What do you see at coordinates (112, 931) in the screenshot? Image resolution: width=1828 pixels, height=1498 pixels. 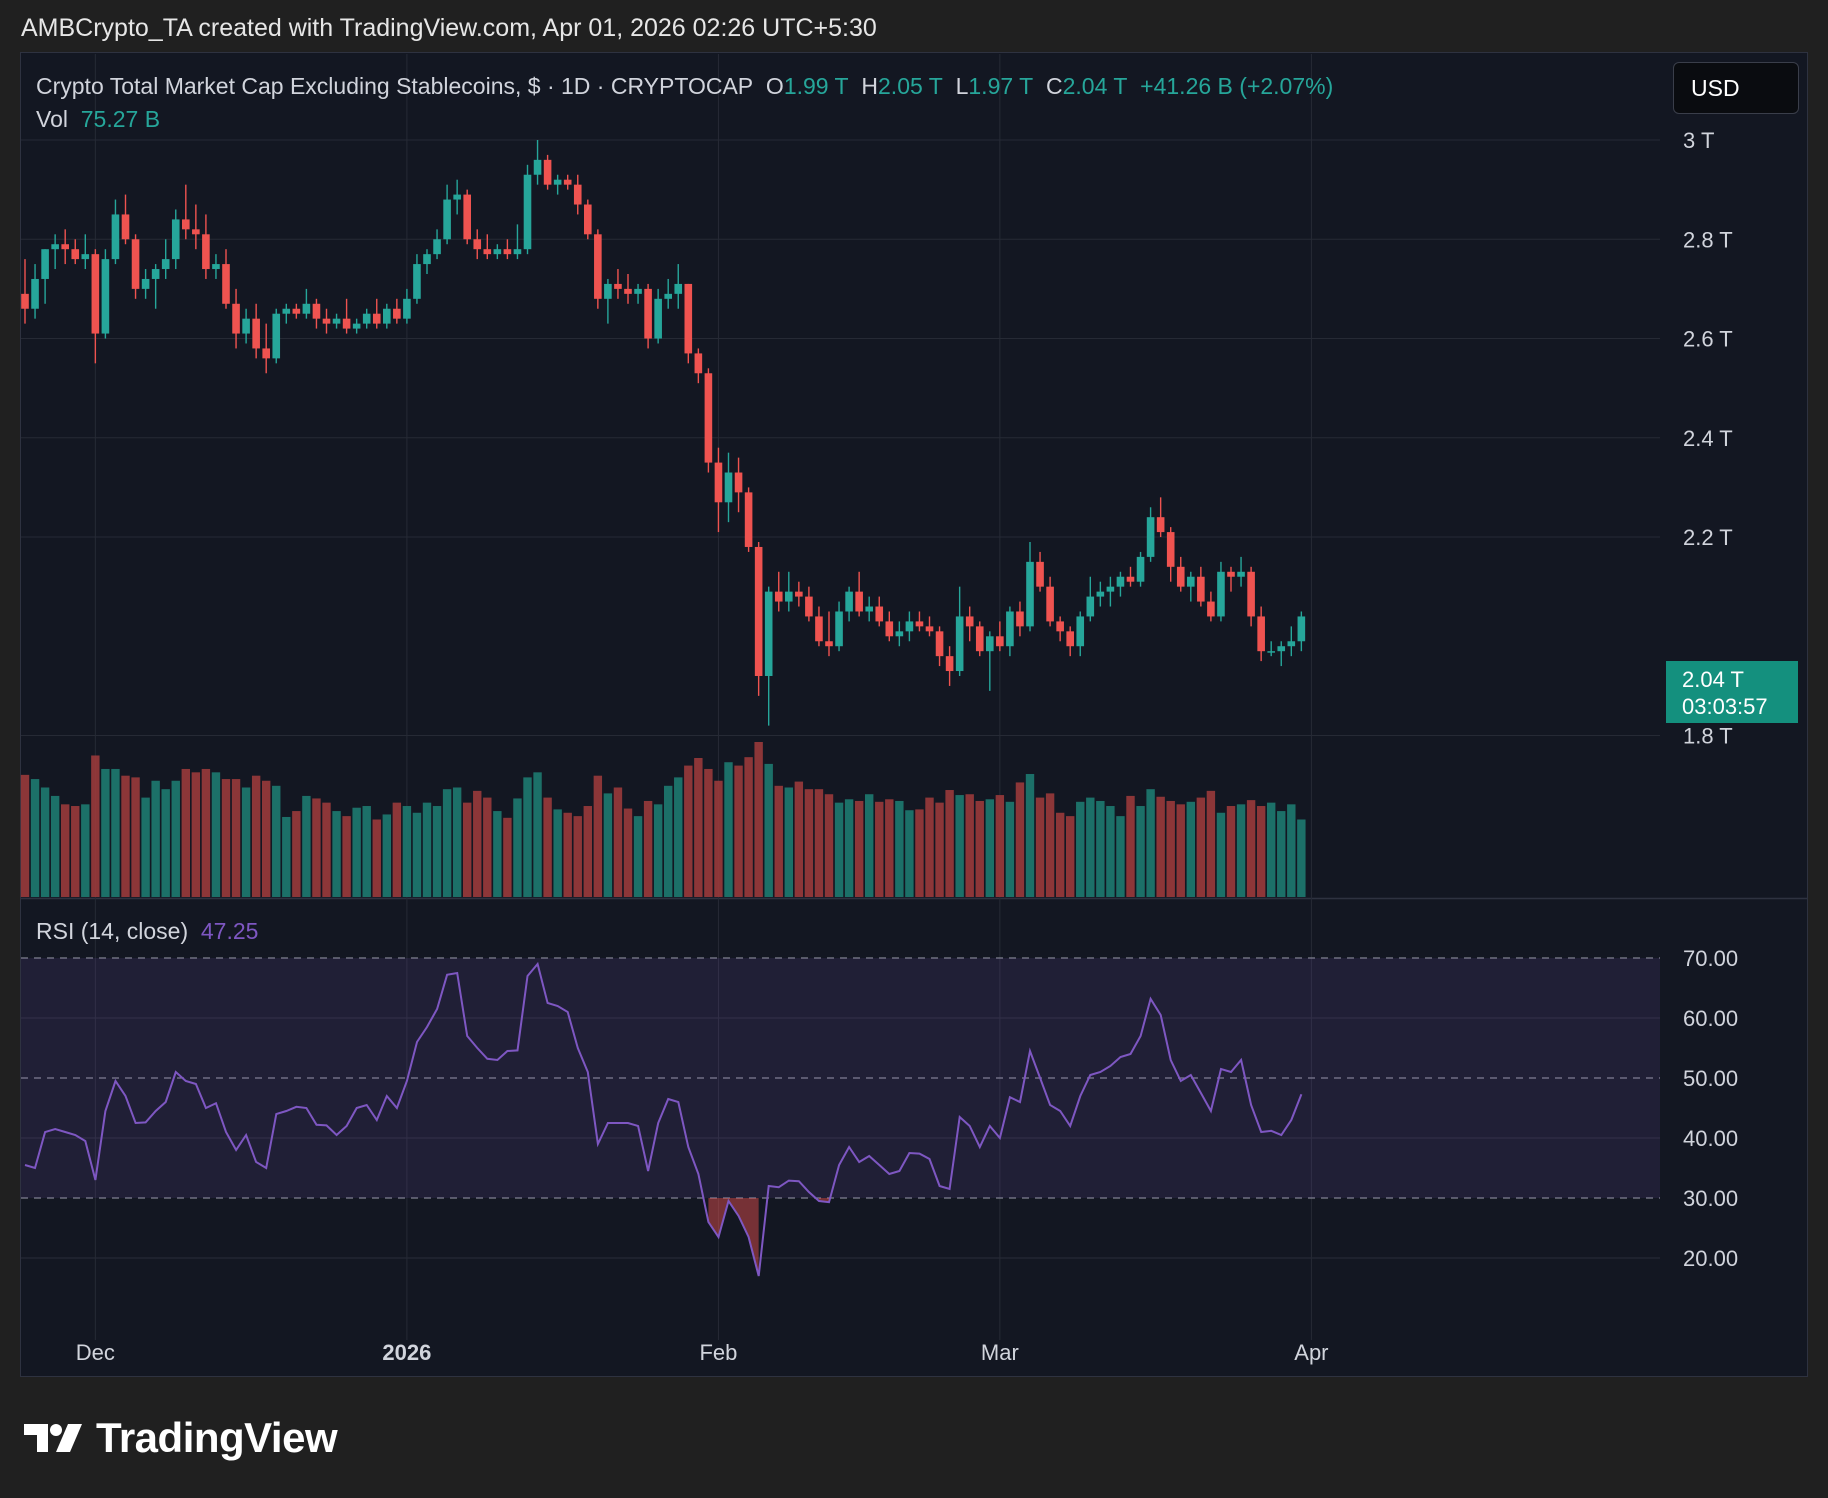 I see `rsi-label: RSI (14, close)` at bounding box center [112, 931].